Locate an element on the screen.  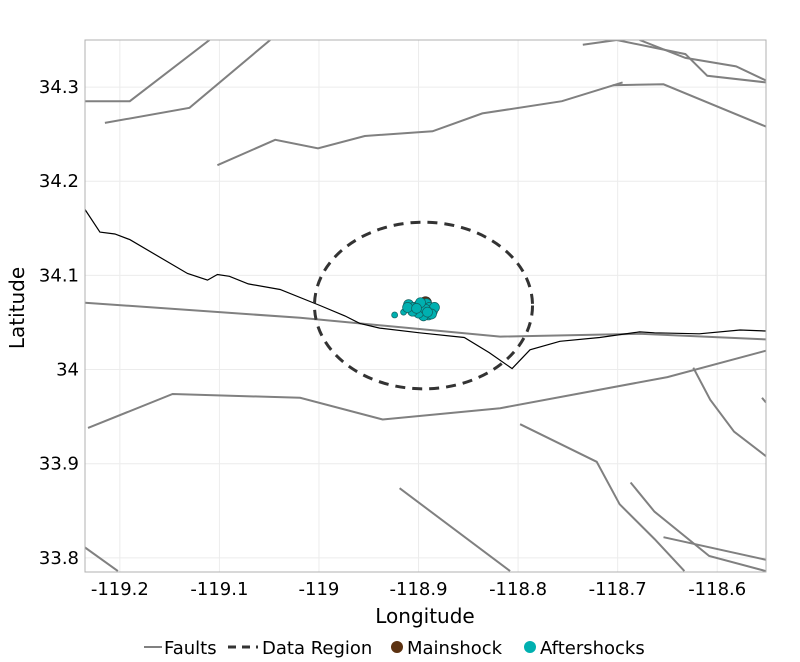
legend-region-label: Data Region is located at coordinates (317, 648).